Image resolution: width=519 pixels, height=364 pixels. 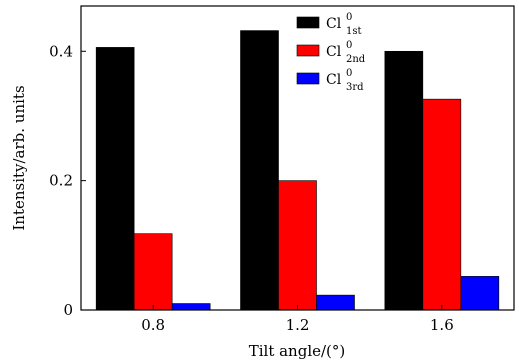 I want to click on legend-label-3rd: Cl, so click(x=334, y=80).